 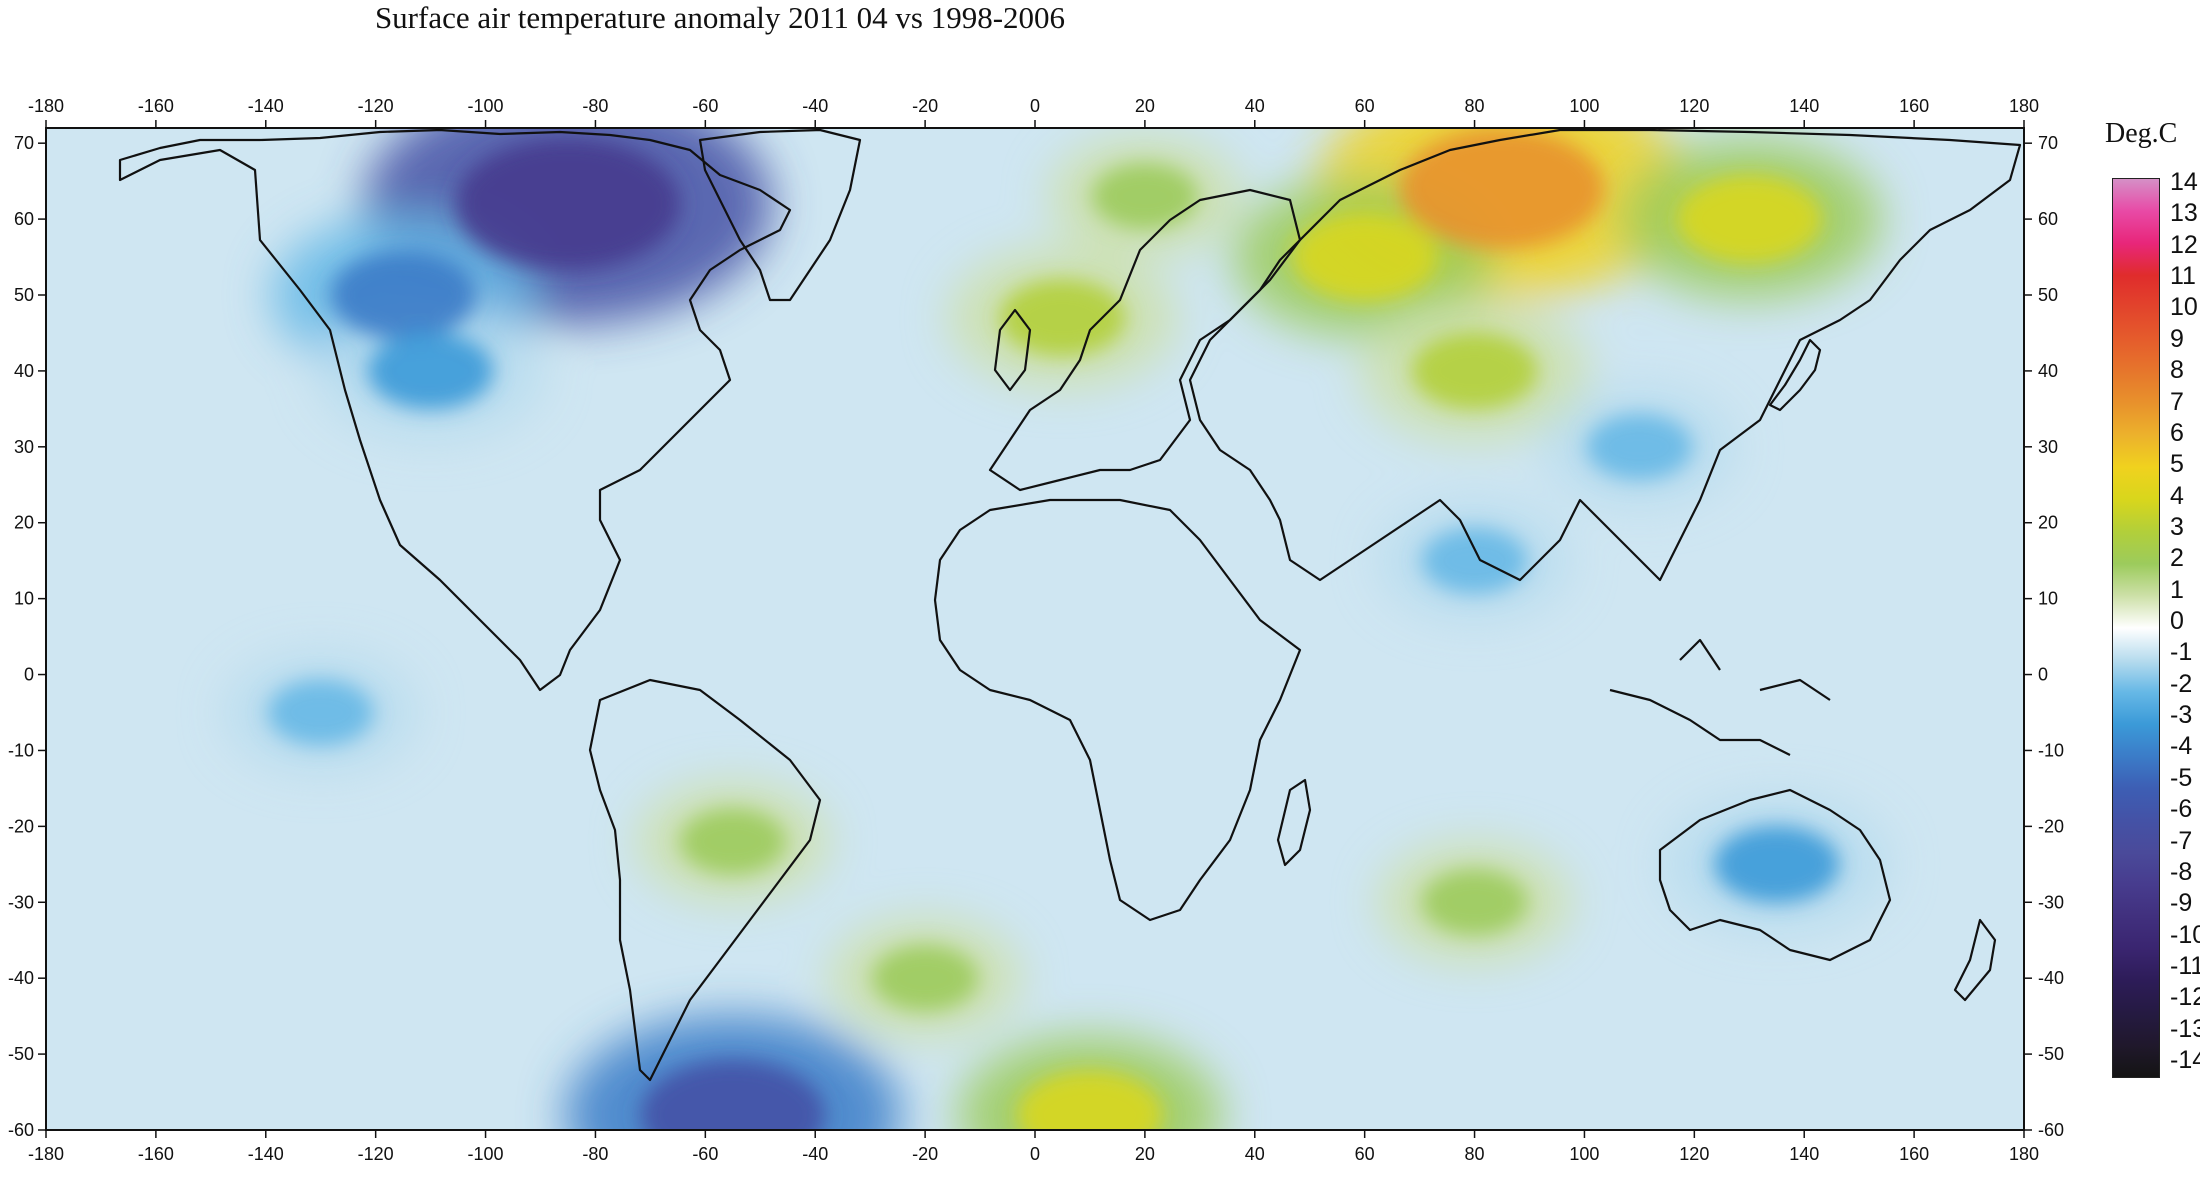 I want to click on coastline-asia, so click(x=1605, y=355).